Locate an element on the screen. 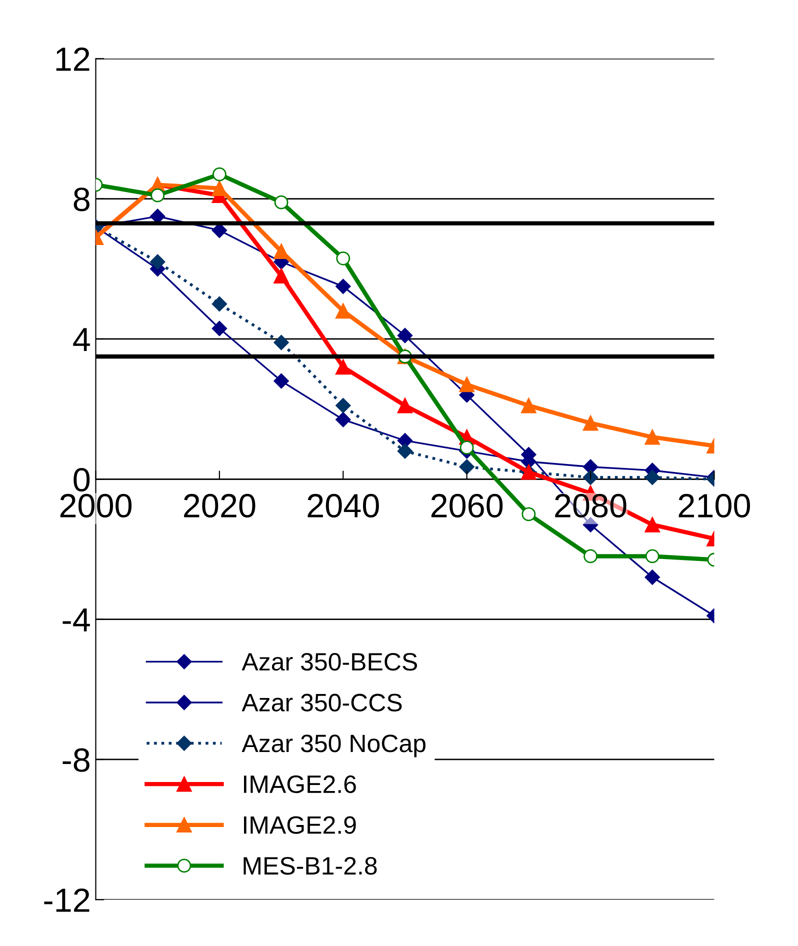  y-tick-label: 8 is located at coordinates (82, 200).